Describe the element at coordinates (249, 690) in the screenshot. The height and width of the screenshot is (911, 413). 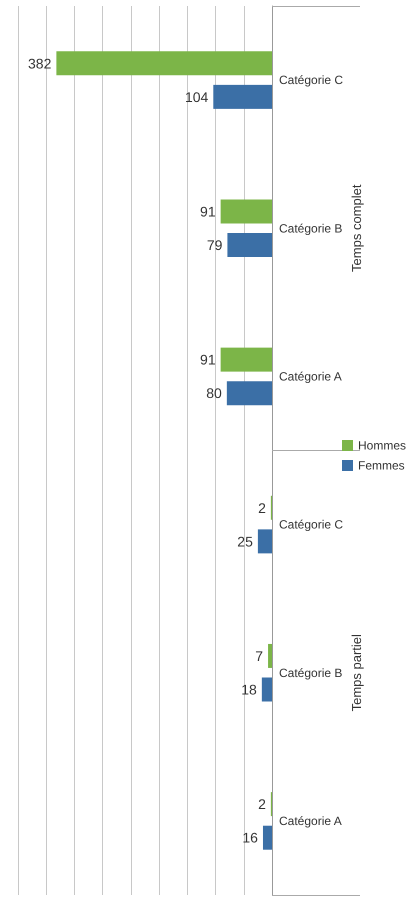
I see `data-label: 18` at that location.